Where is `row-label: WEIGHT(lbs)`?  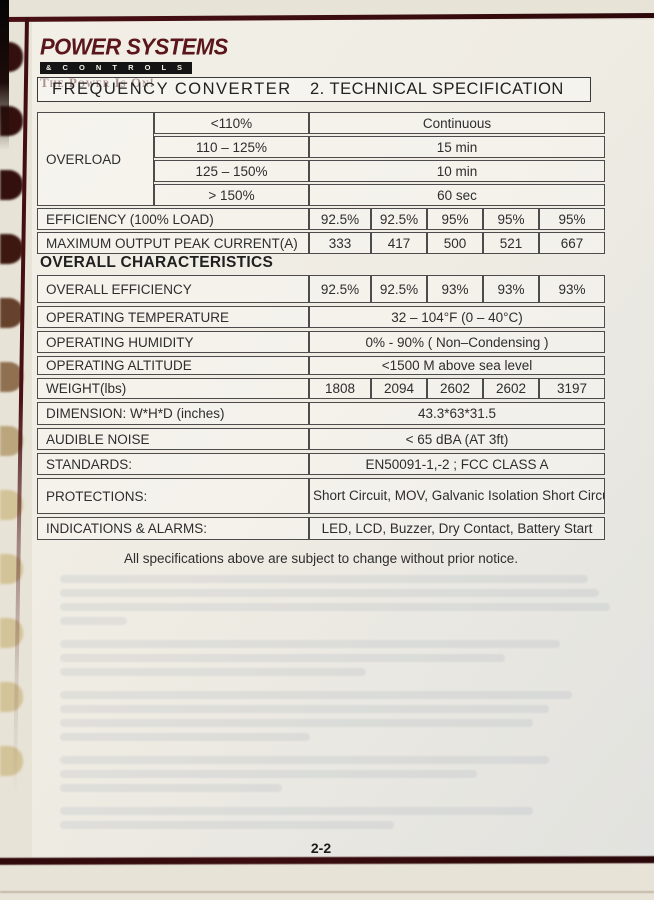
row-label: WEIGHT(lbs) is located at coordinates (173, 388).